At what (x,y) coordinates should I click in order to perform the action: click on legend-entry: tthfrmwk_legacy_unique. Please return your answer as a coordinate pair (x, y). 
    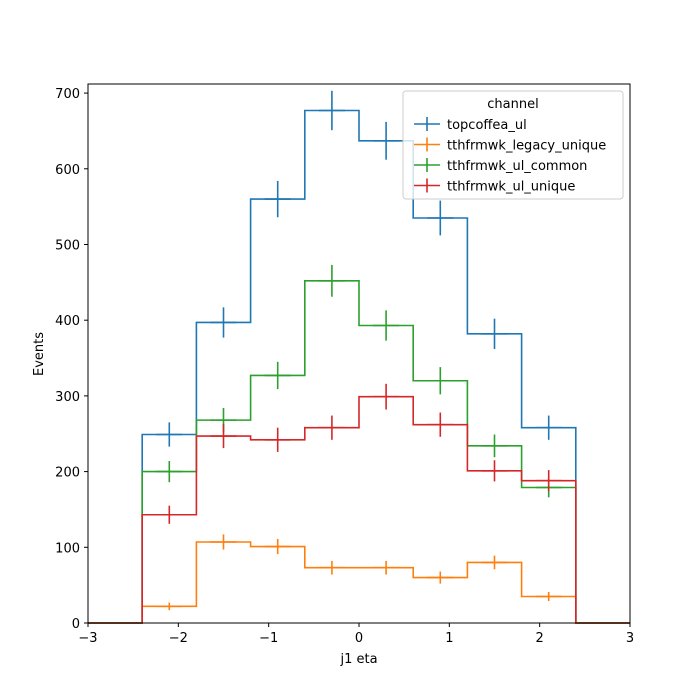
    Looking at the image, I should click on (510, 145).